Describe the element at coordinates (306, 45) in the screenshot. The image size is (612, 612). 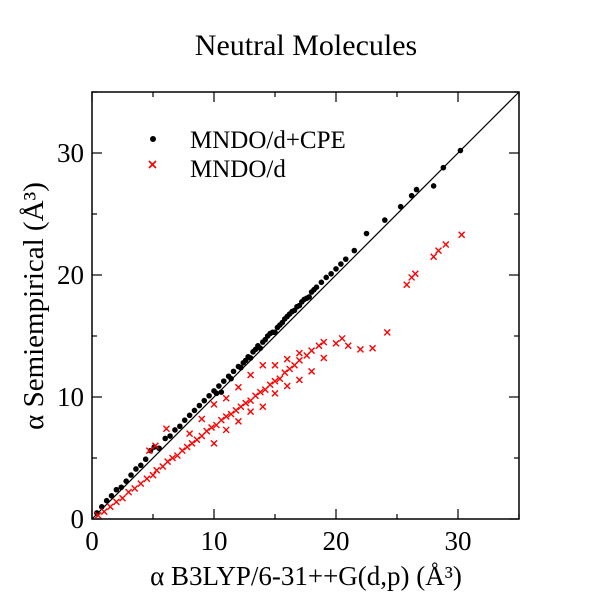
I see `chart-title: Neutral Molecules` at that location.